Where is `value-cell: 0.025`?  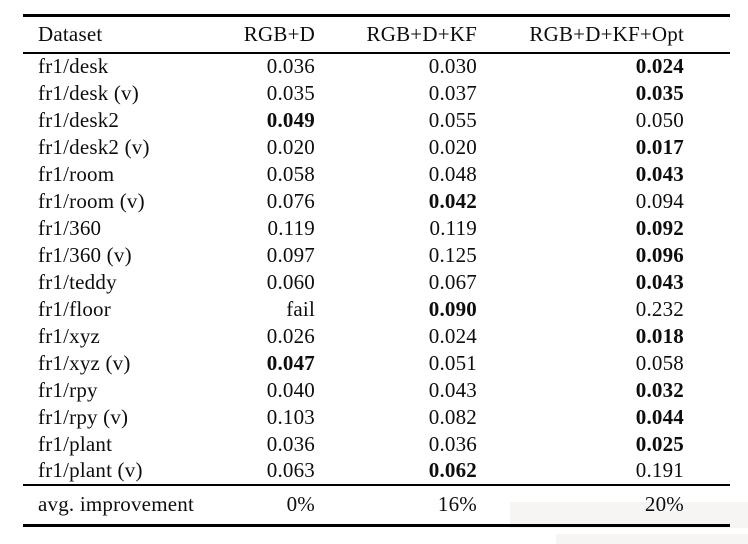 value-cell: 0.025 is located at coordinates (659, 443).